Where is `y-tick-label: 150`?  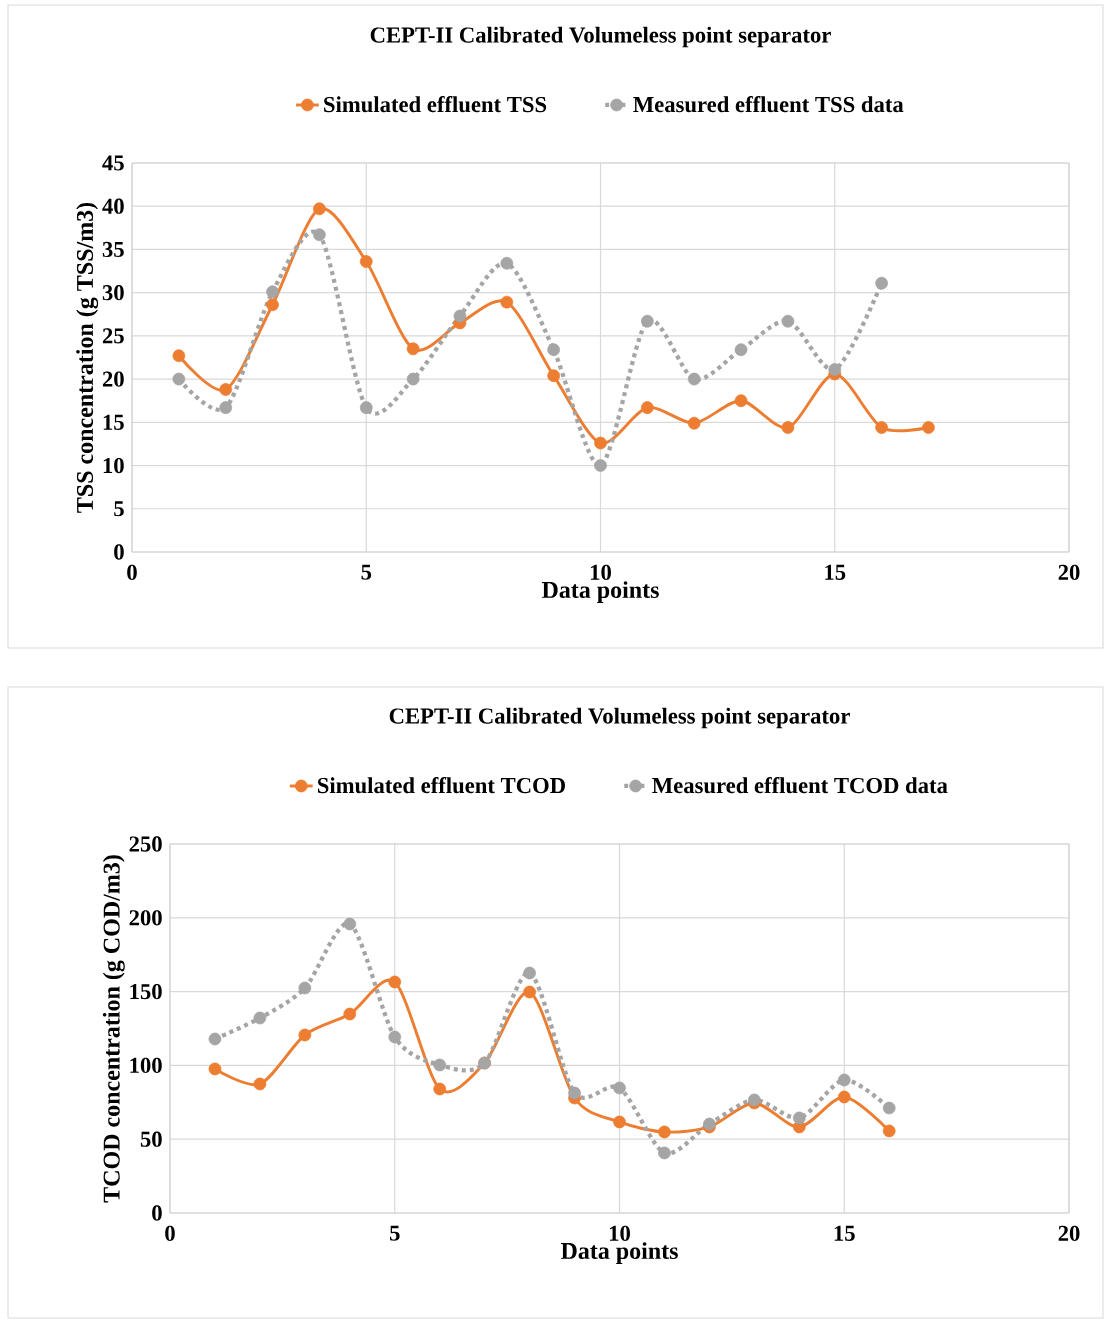 y-tick-label: 150 is located at coordinates (146, 991).